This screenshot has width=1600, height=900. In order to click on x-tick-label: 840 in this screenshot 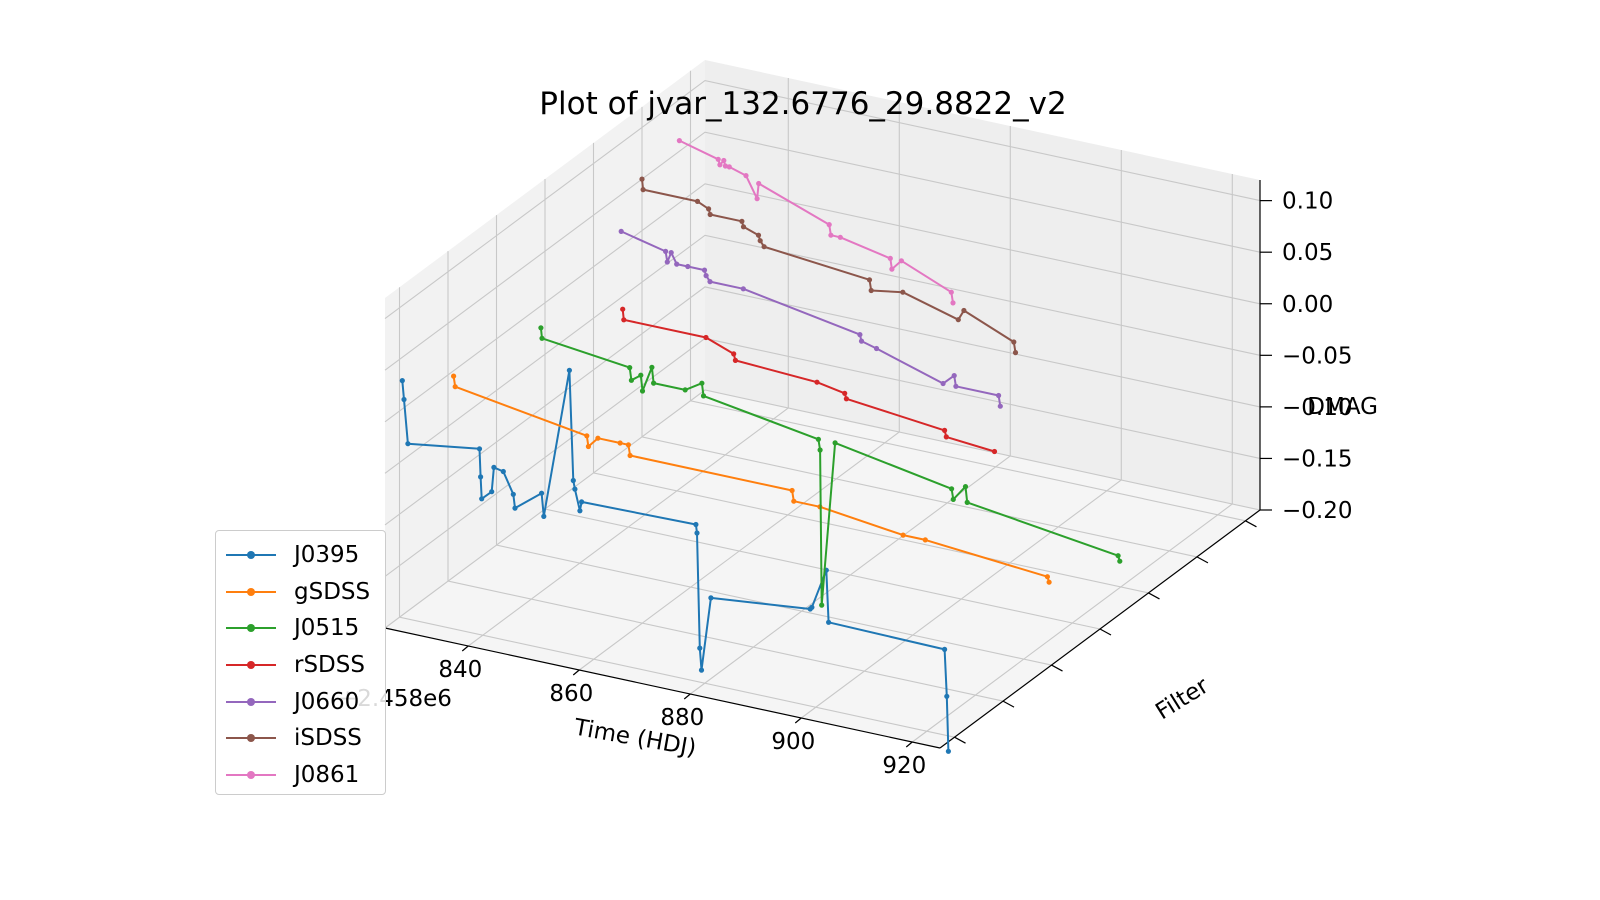, I will do `click(460, 670)`.